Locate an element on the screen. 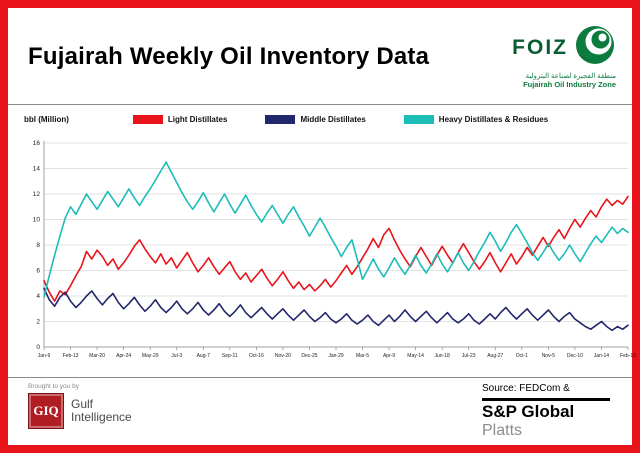 Image resolution: width=640 pixels, height=453 pixels. svg-text: Sep-11 is located at coordinates (230, 356).